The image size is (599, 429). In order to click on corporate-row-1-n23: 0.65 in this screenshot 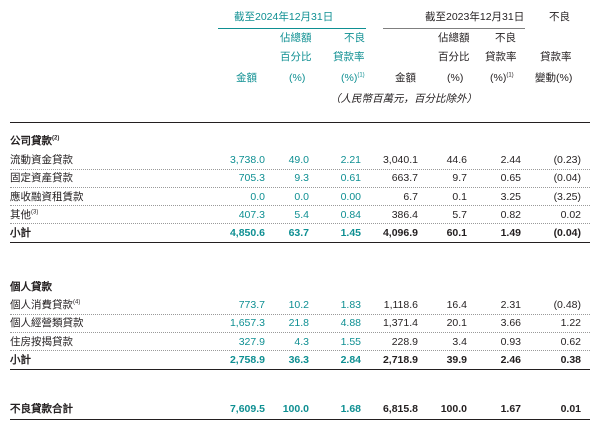, I will do `click(510, 178)`.